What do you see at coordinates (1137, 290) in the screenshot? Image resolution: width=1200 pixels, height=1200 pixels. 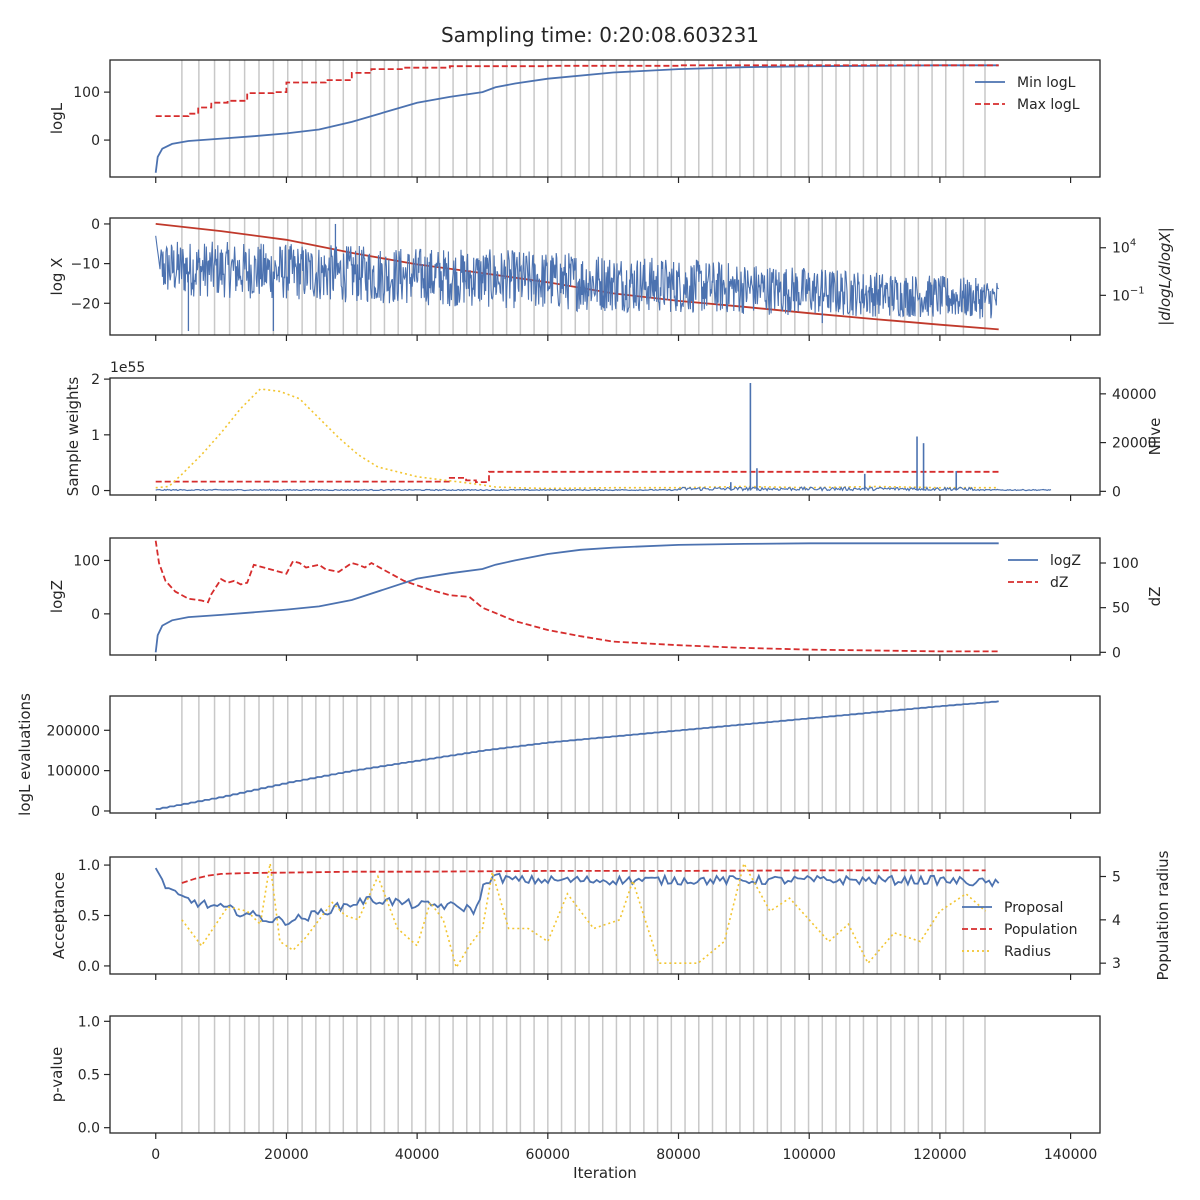 I see `tick-exponent: −1` at bounding box center [1137, 290].